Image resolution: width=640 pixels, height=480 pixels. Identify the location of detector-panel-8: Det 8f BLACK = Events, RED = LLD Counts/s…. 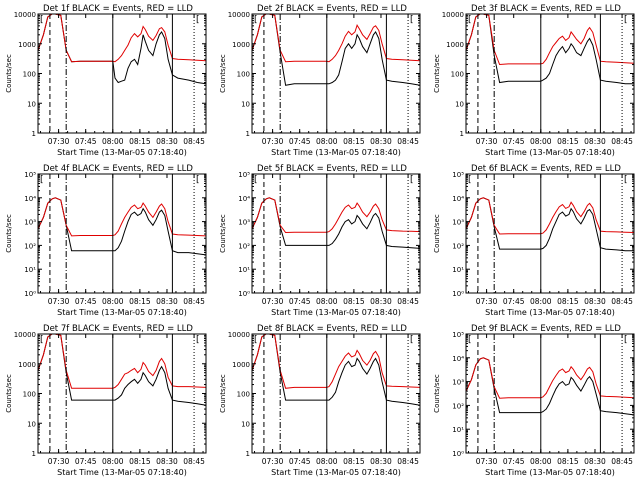
(320, 400).